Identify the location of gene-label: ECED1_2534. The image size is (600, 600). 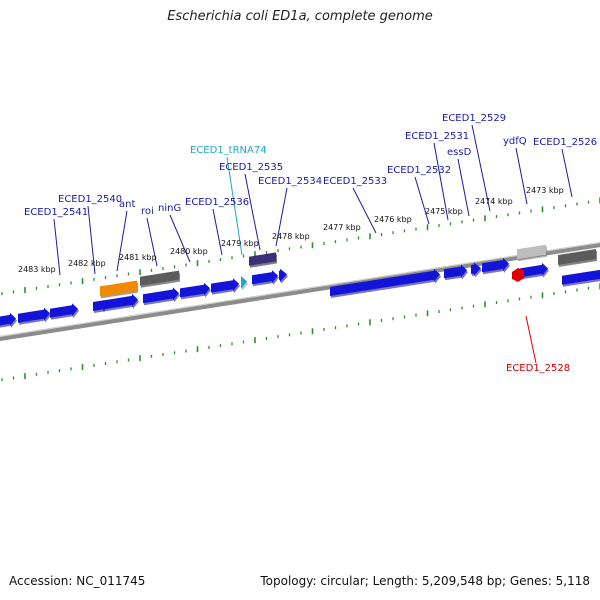
(290, 181).